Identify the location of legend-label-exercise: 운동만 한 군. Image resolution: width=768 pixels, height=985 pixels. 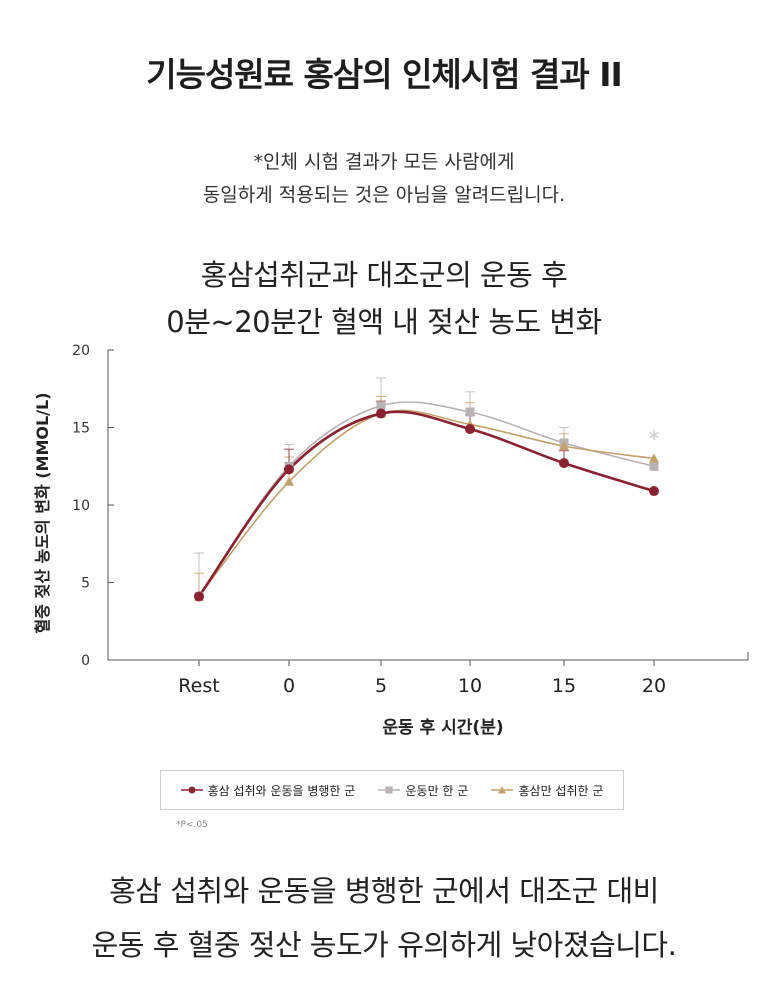
(437, 790).